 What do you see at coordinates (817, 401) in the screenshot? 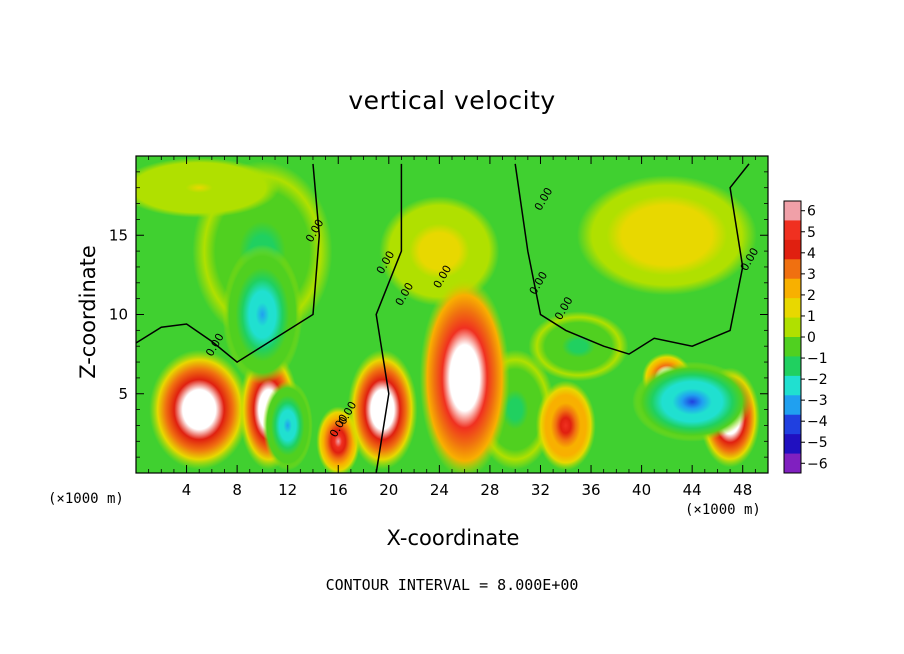
I see `colorbar-tick-label: −3` at bounding box center [817, 401].